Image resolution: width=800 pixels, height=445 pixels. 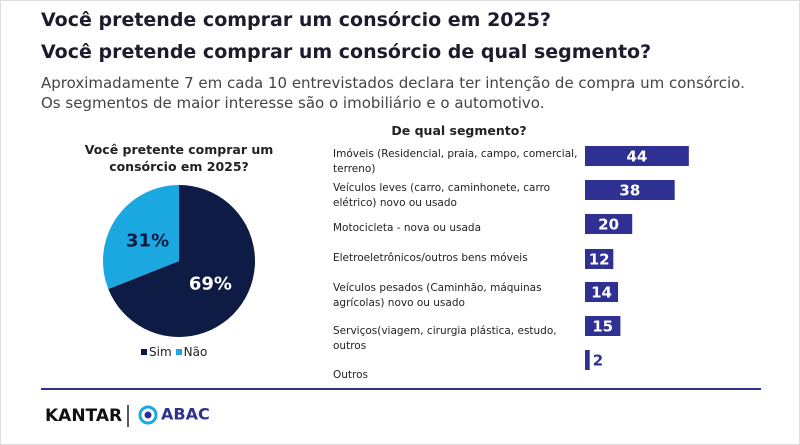 What do you see at coordinates (83, 416) in the screenshot?
I see `logo-text: KANTAR` at bounding box center [83, 416].